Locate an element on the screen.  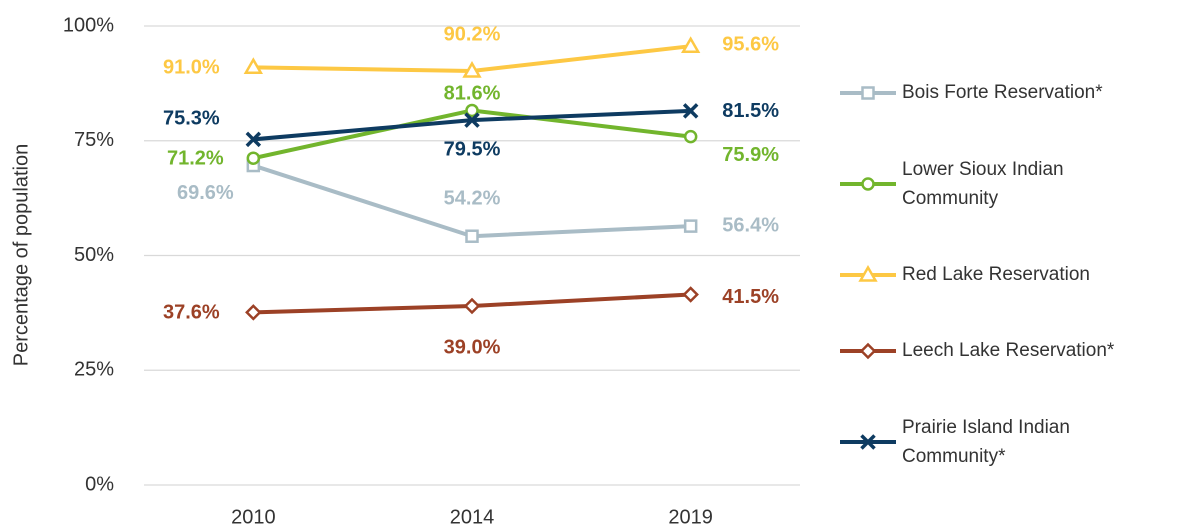
legend-item: Lower Sioux Indian Community is located at coordinates (1013, 184).